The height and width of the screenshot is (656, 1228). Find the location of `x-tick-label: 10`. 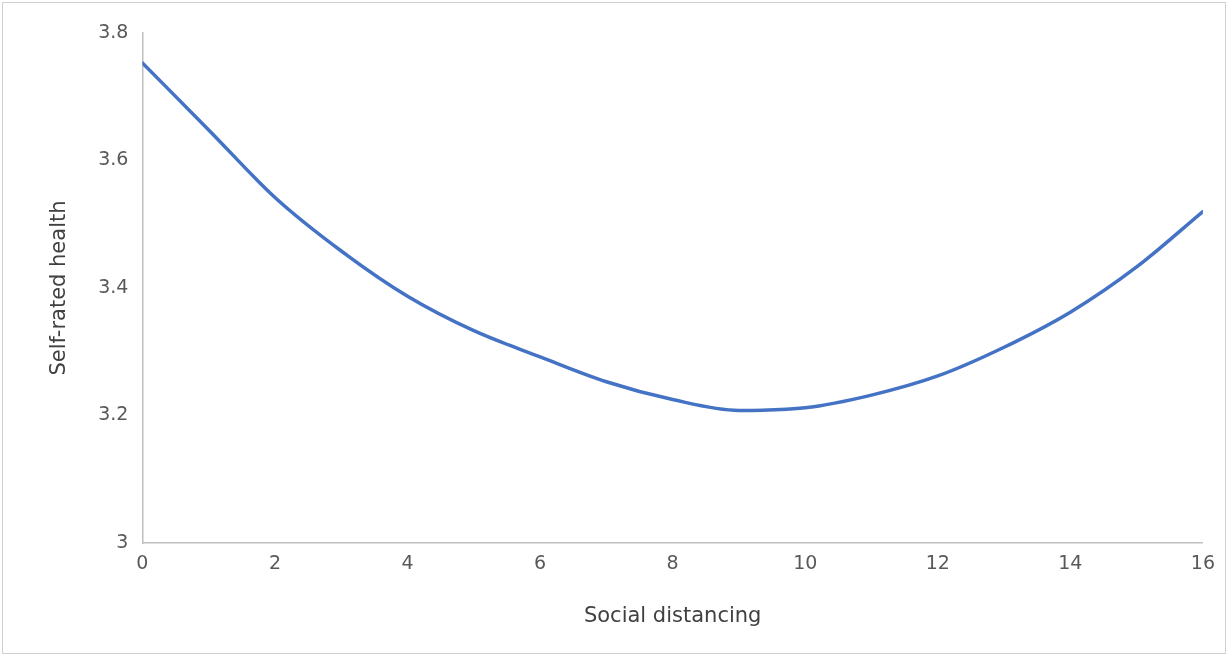

x-tick-label: 10 is located at coordinates (805, 562).